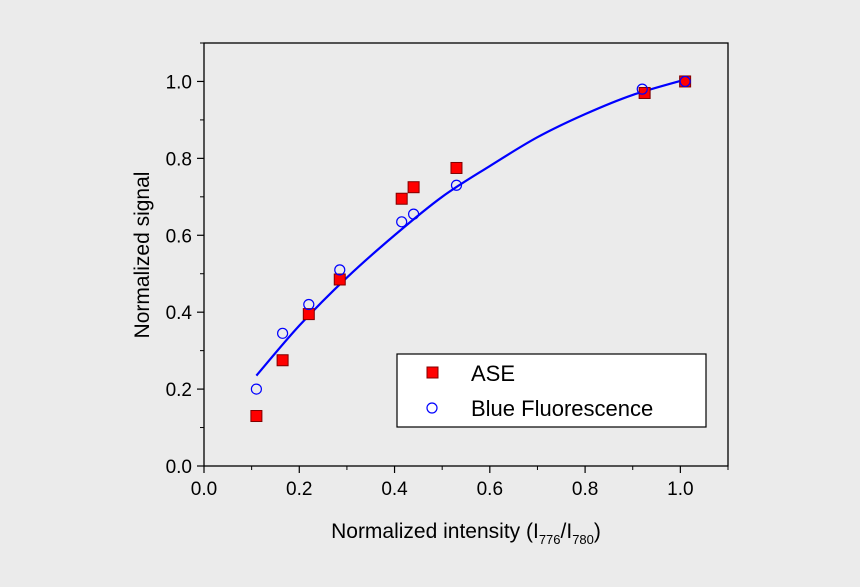 The width and height of the screenshot is (860, 587). I want to click on x-axis-label: Normalized intensity (I776/I780), so click(466, 533).